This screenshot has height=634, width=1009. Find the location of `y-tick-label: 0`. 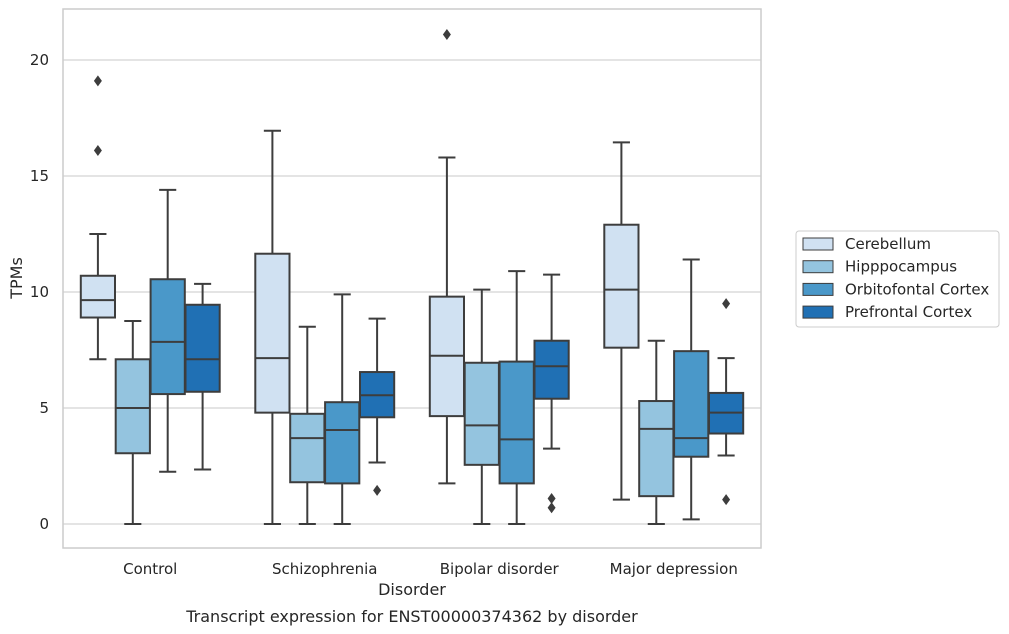

y-tick-label: 0 is located at coordinates (44, 524).